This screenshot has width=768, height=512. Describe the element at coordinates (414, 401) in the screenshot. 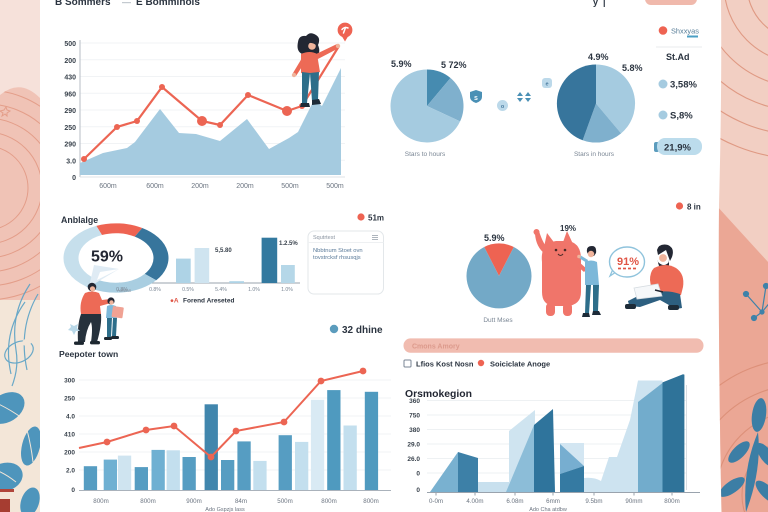

I see `svg-text: 360` at that location.